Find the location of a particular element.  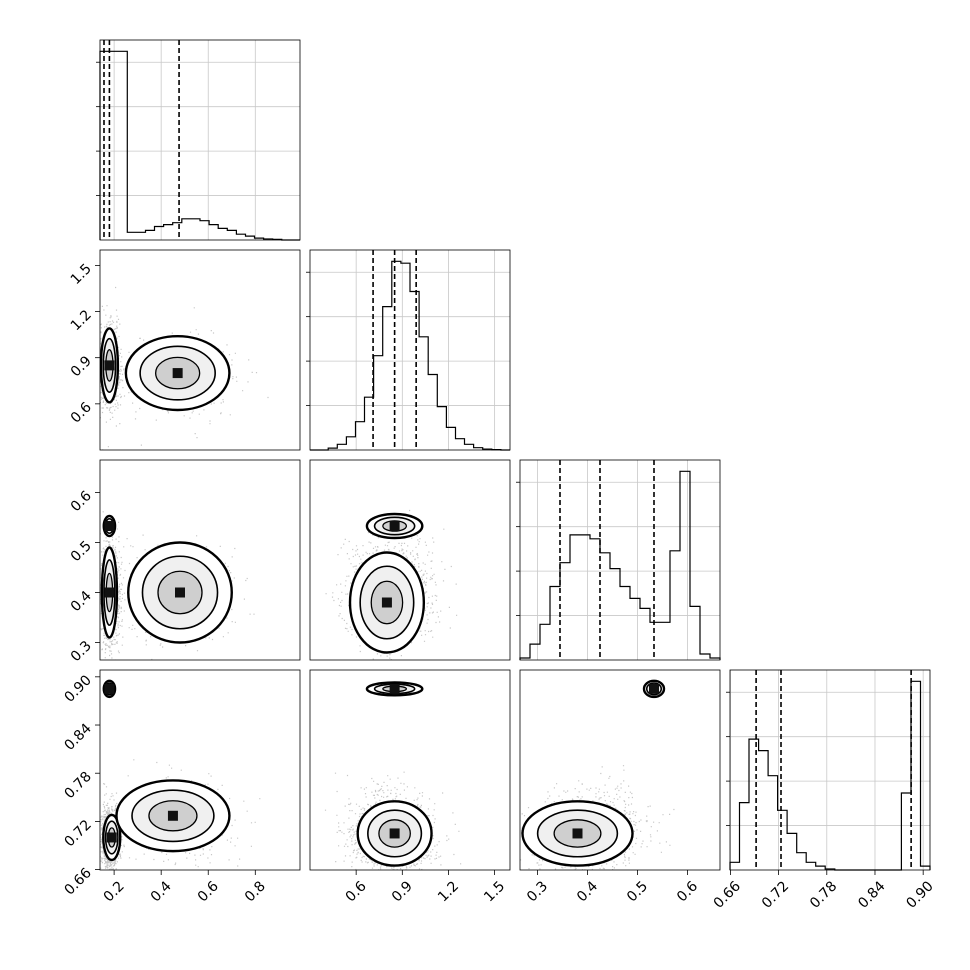

scatter-point is located at coordinates (597, 817).